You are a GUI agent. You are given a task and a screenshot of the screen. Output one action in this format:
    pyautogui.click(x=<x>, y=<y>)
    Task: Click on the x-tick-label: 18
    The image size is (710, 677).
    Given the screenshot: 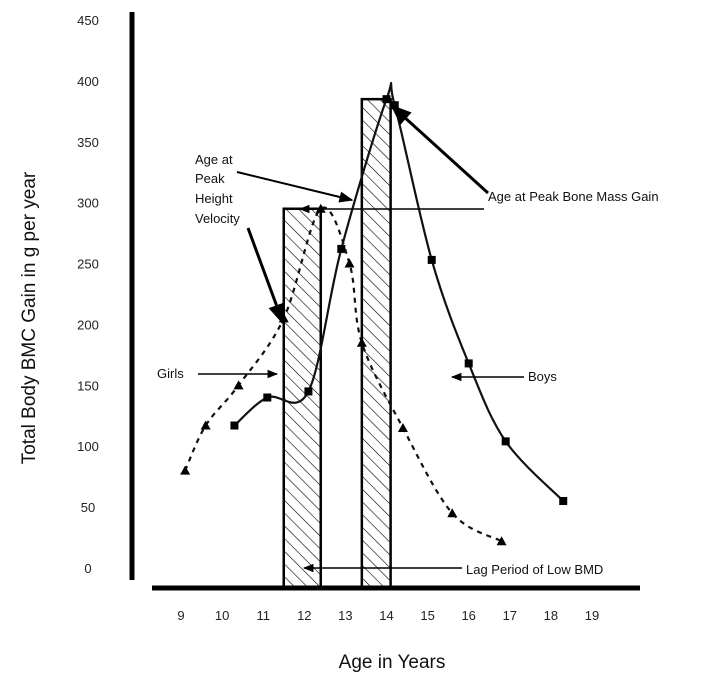 What is the action you would take?
    pyautogui.click(x=551, y=615)
    